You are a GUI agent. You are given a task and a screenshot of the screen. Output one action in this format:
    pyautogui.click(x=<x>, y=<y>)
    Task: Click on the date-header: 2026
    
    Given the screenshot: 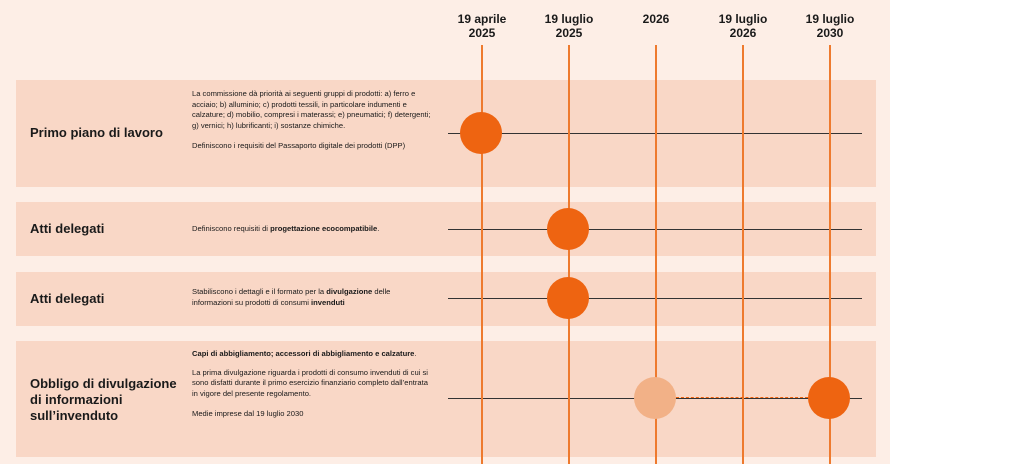 What is the action you would take?
    pyautogui.click(x=656, y=19)
    